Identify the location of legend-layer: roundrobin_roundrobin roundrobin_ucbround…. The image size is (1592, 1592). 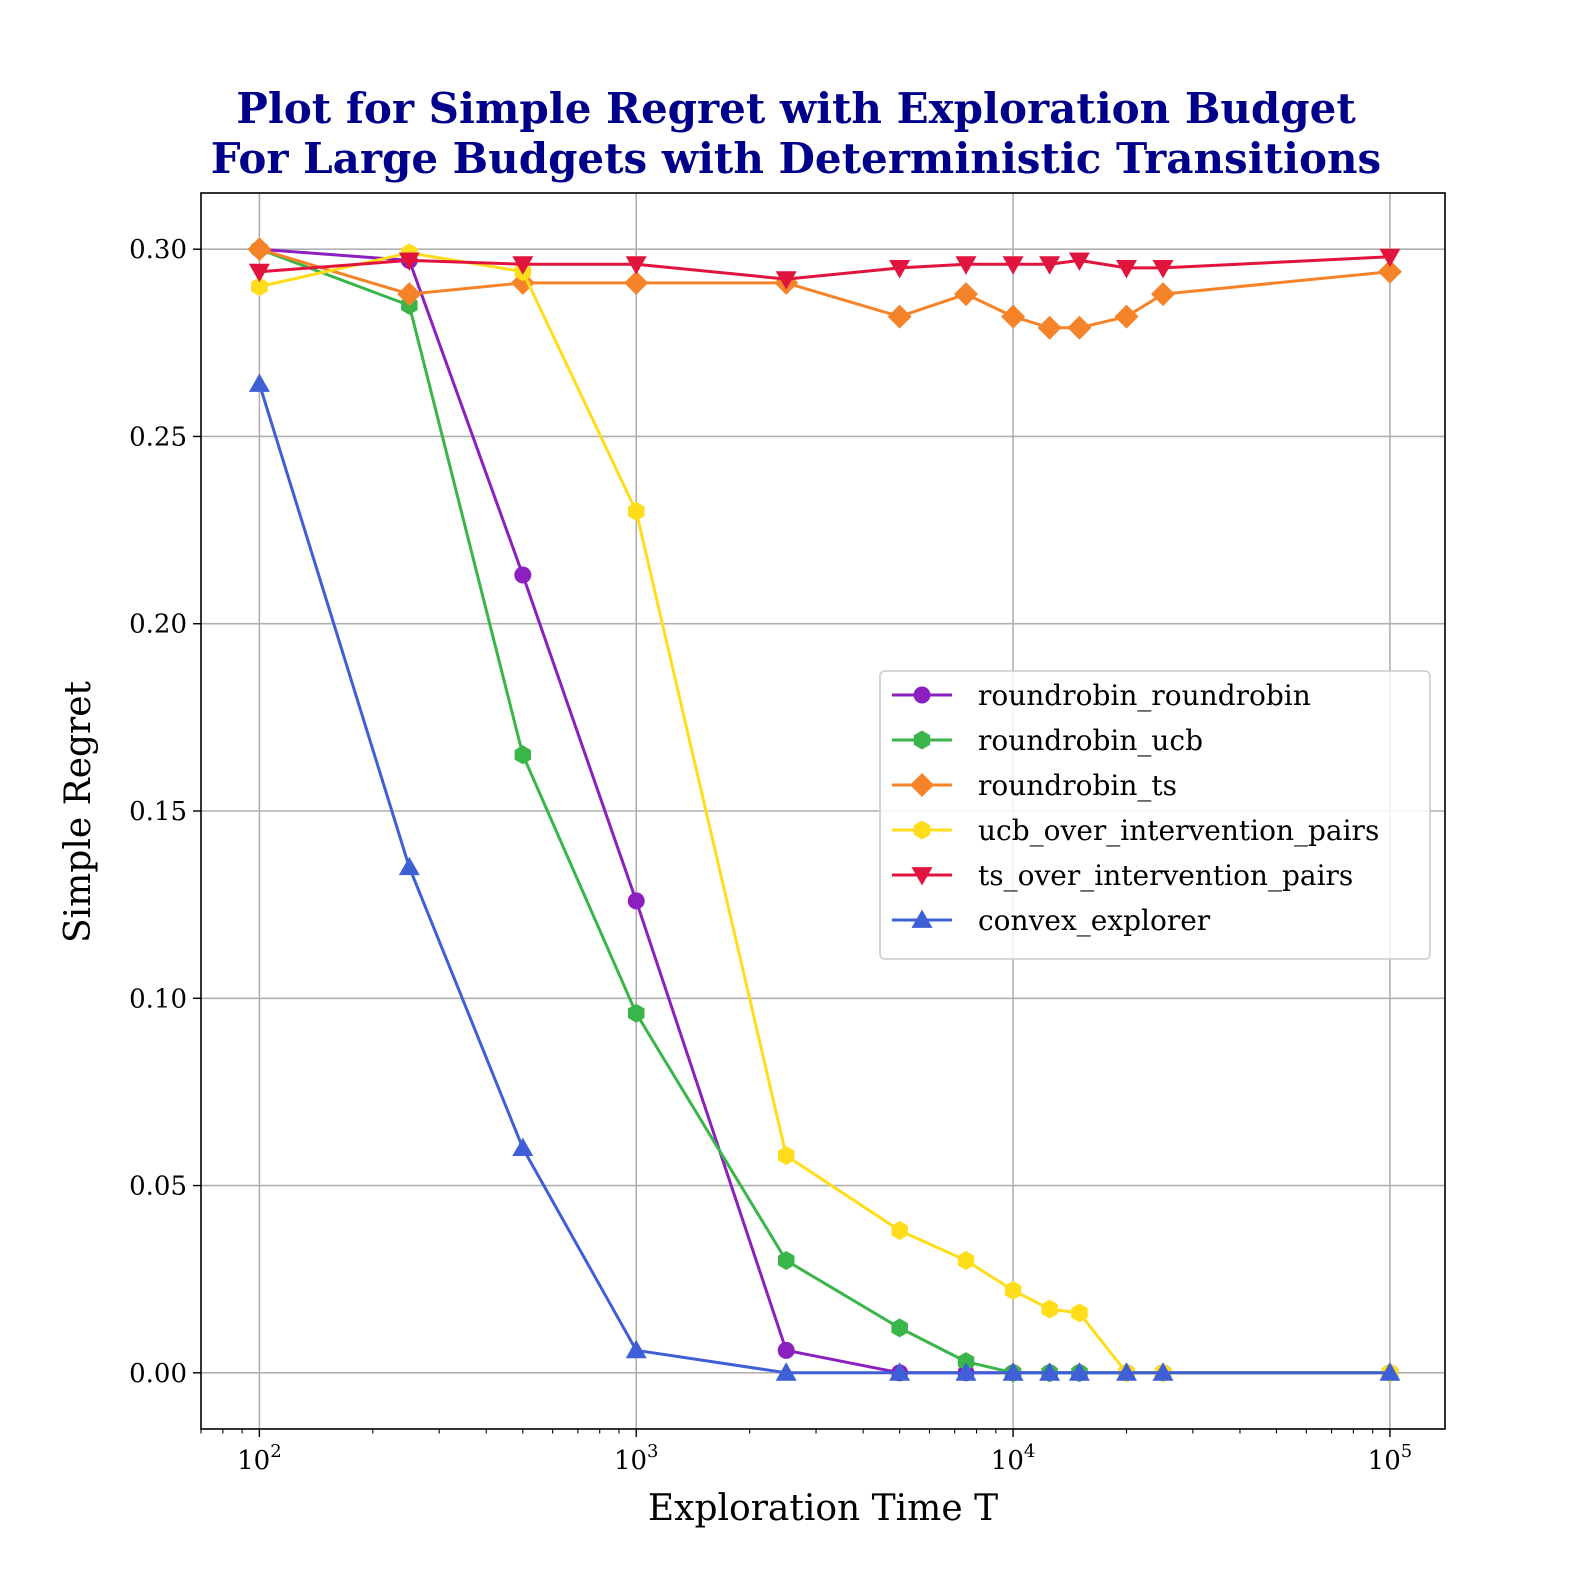
(1155, 815).